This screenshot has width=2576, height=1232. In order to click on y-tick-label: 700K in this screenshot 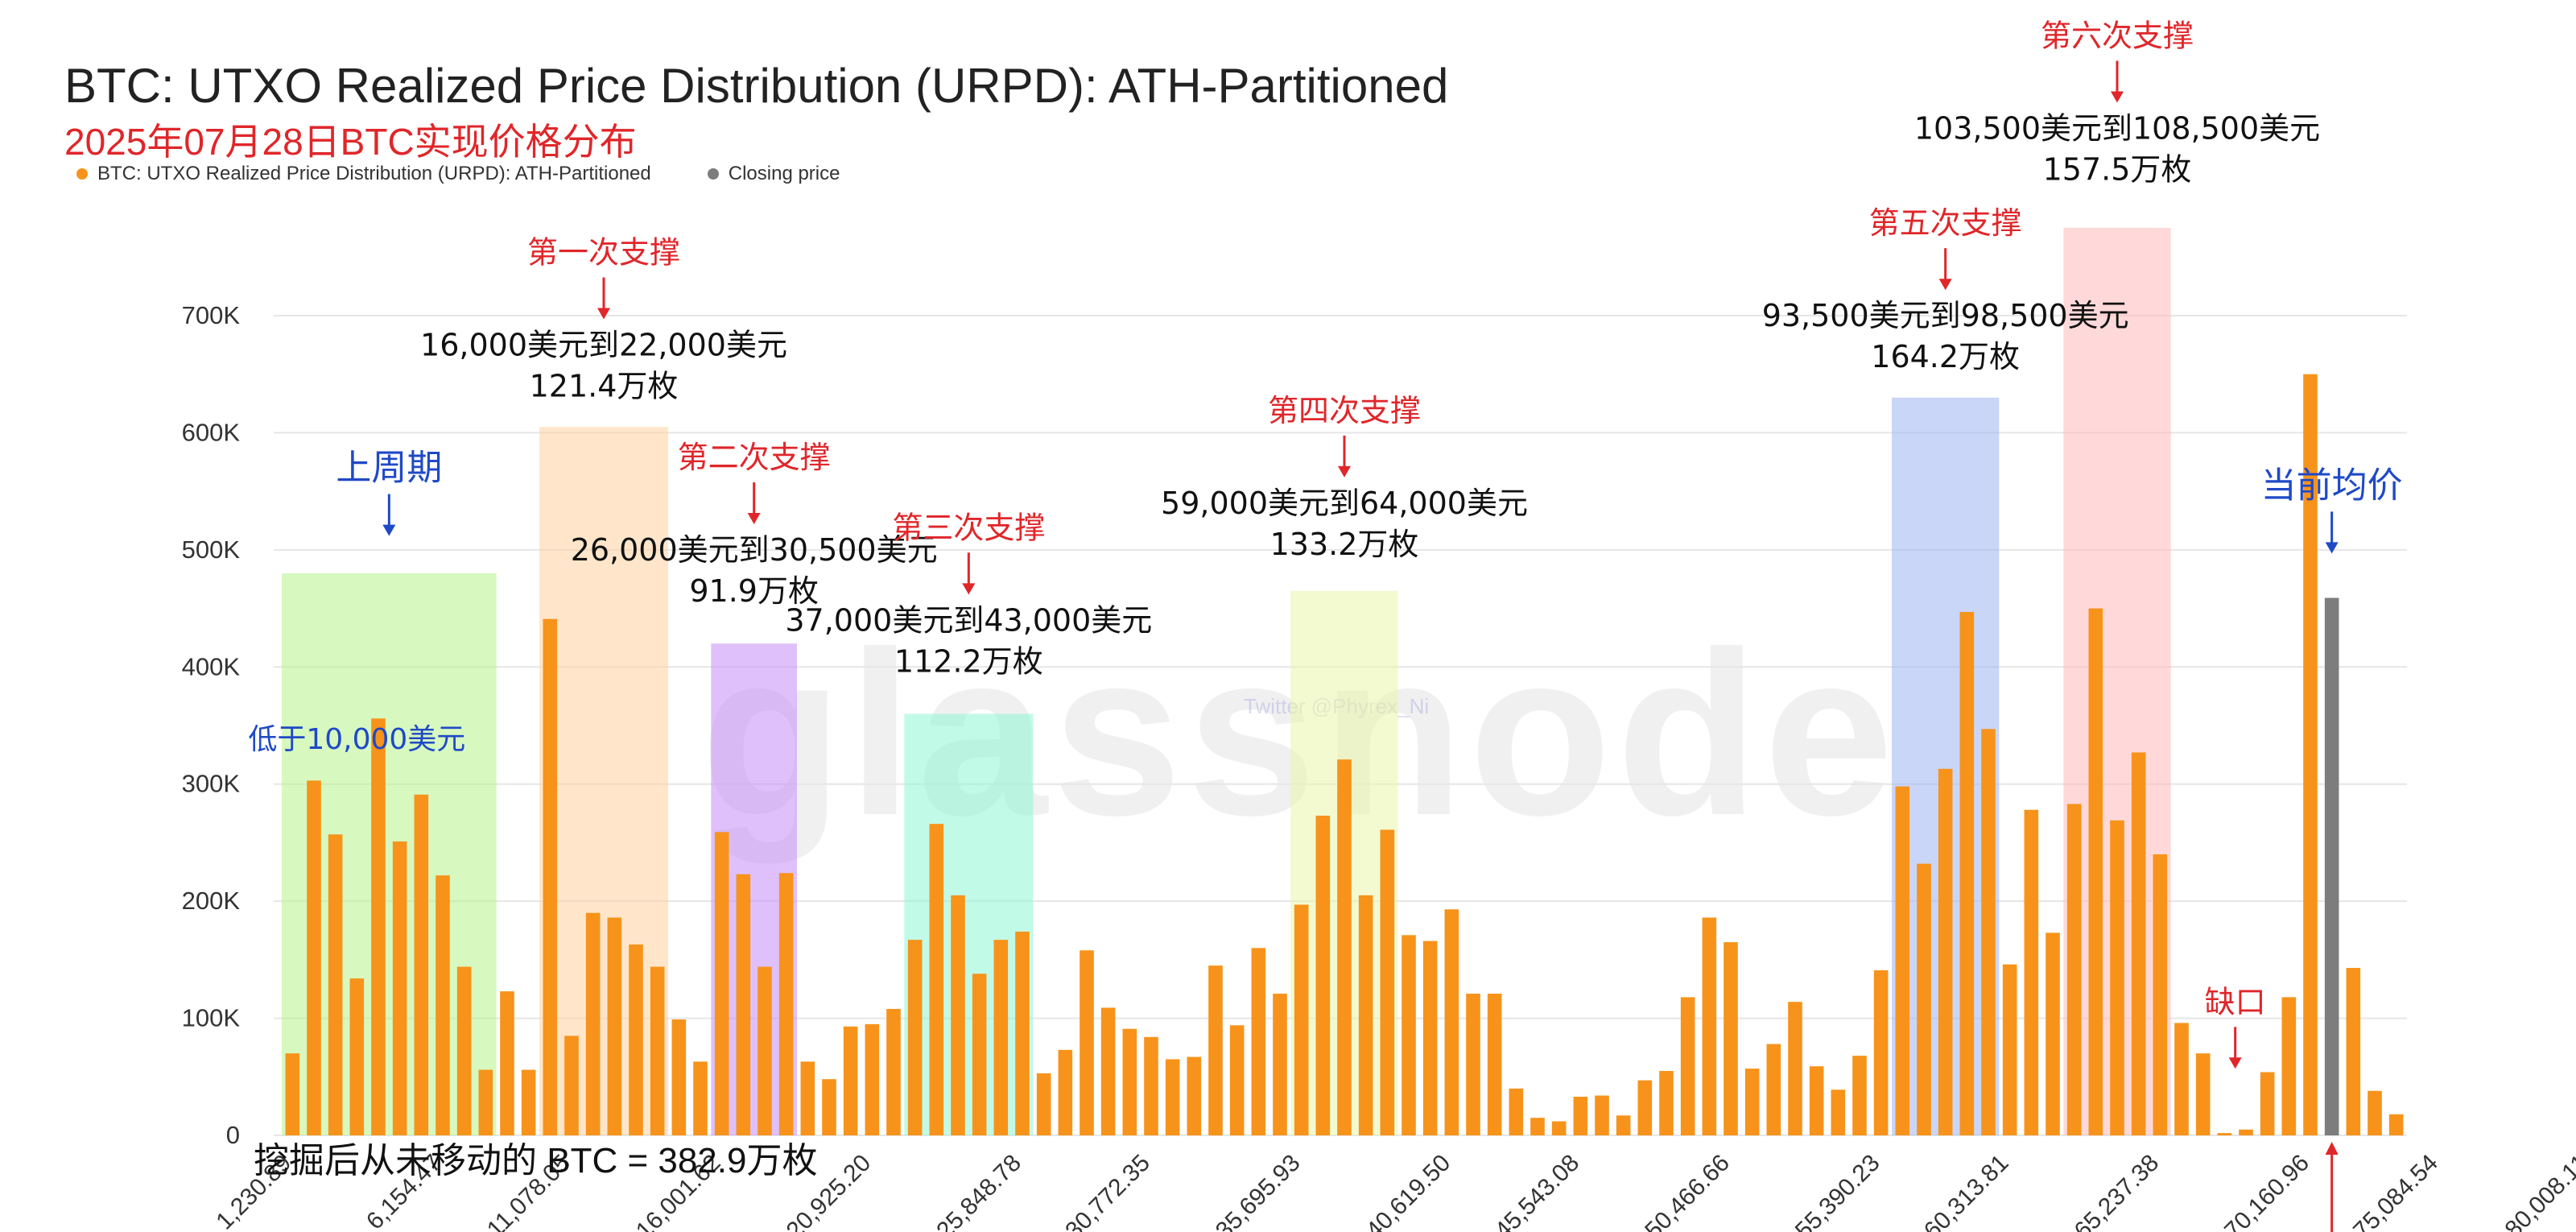, I will do `click(211, 315)`.